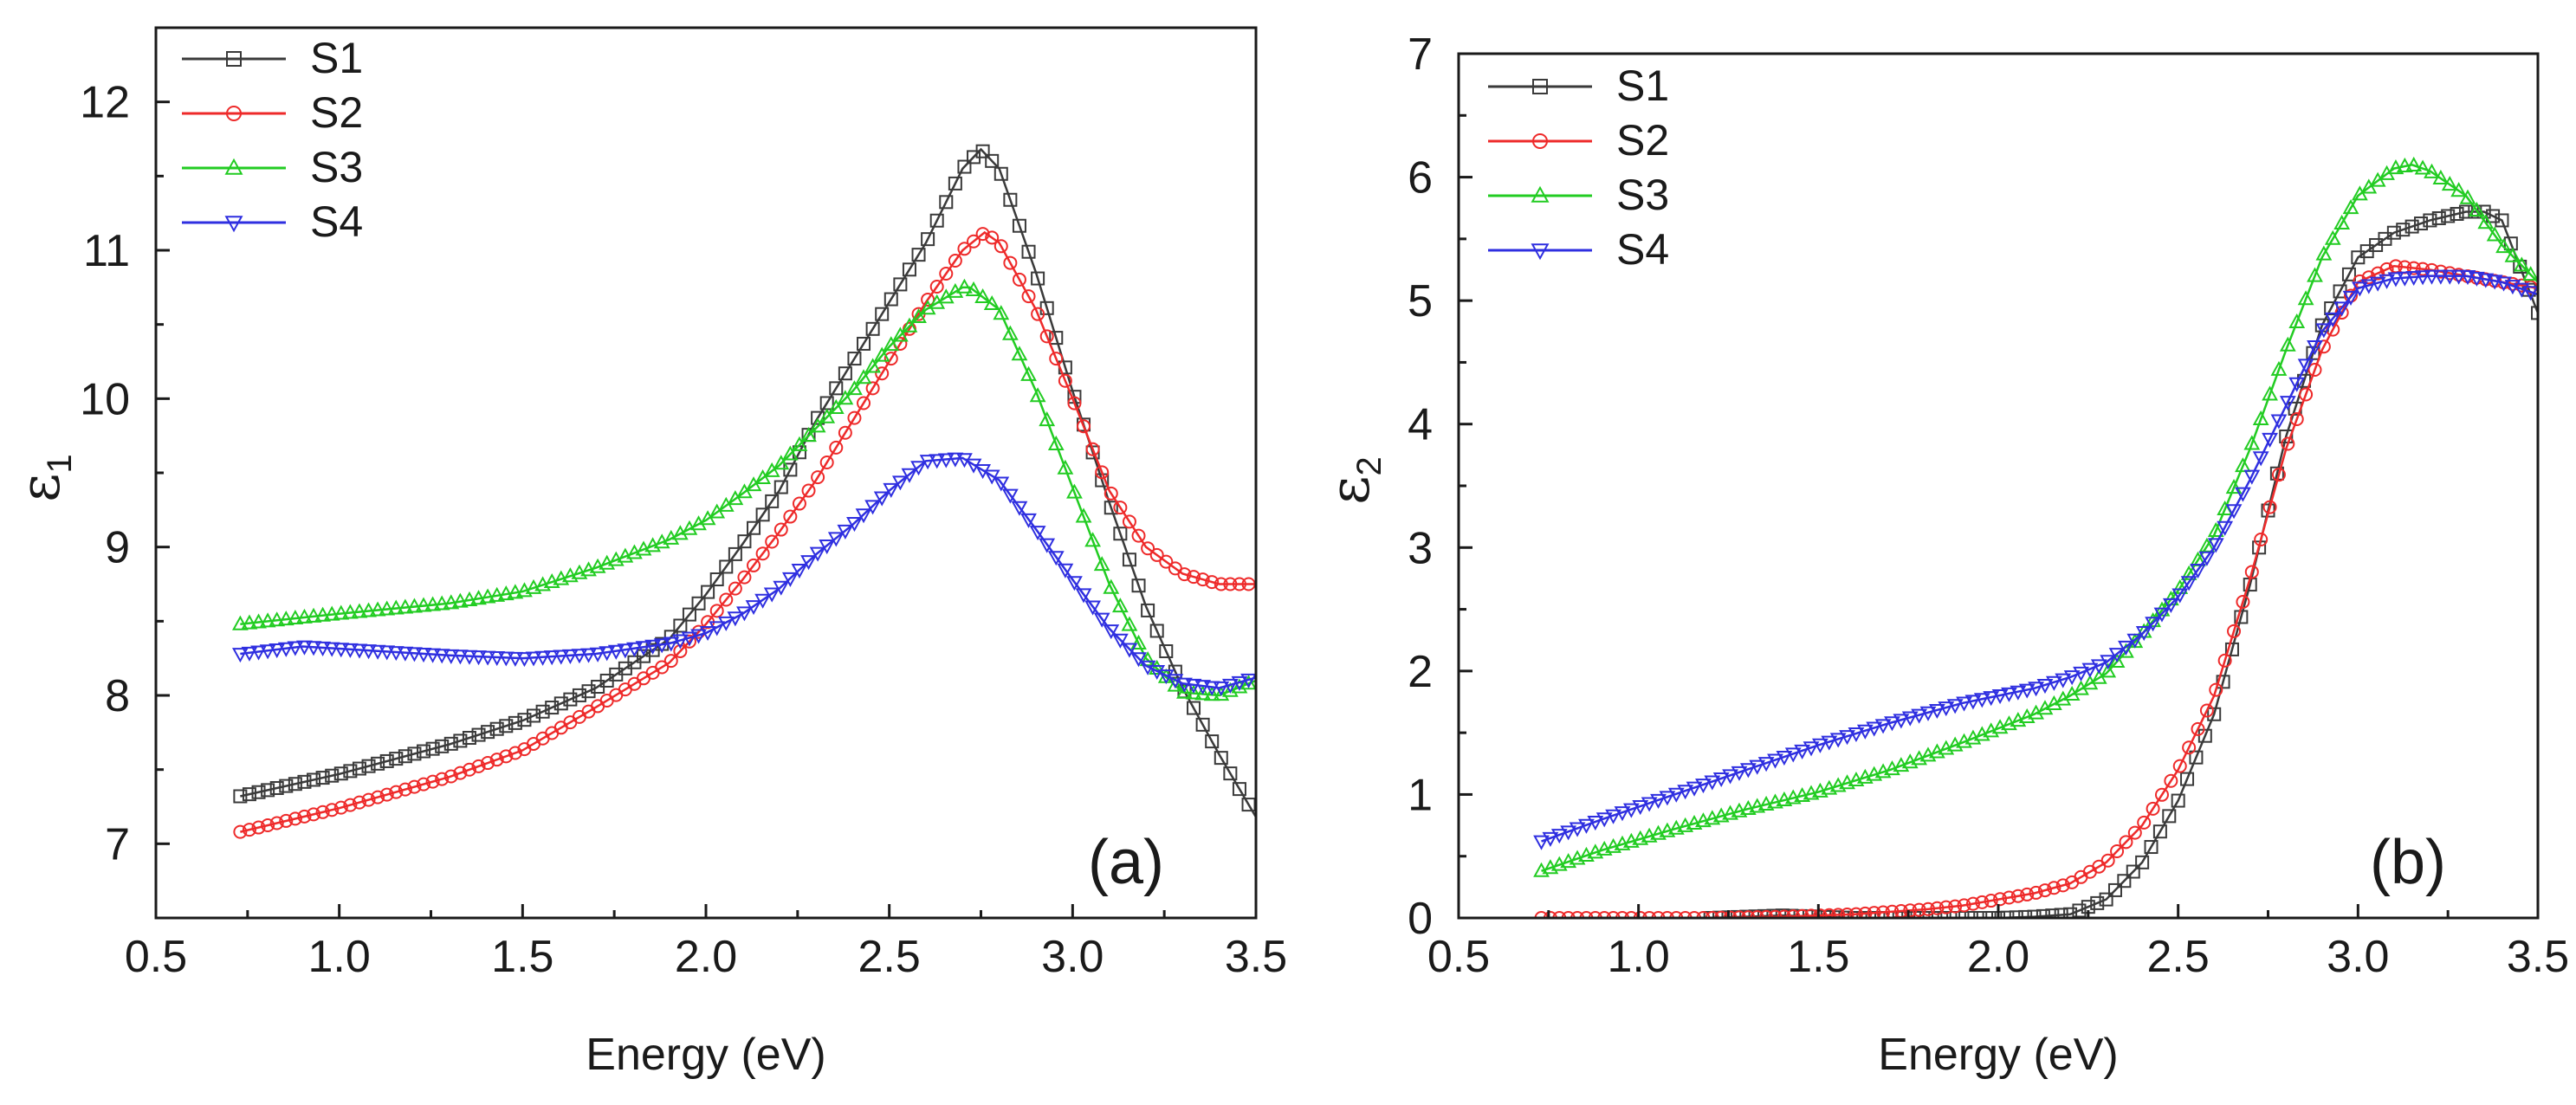 The height and width of the screenshot is (1105, 2576). Describe the element at coordinates (105, 103) in the screenshot. I see `y-tick-label: 12` at that location.